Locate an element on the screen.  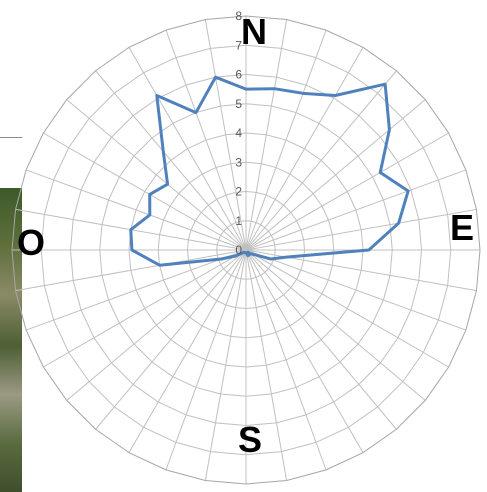
compass-east-label: E is located at coordinates (462, 227).